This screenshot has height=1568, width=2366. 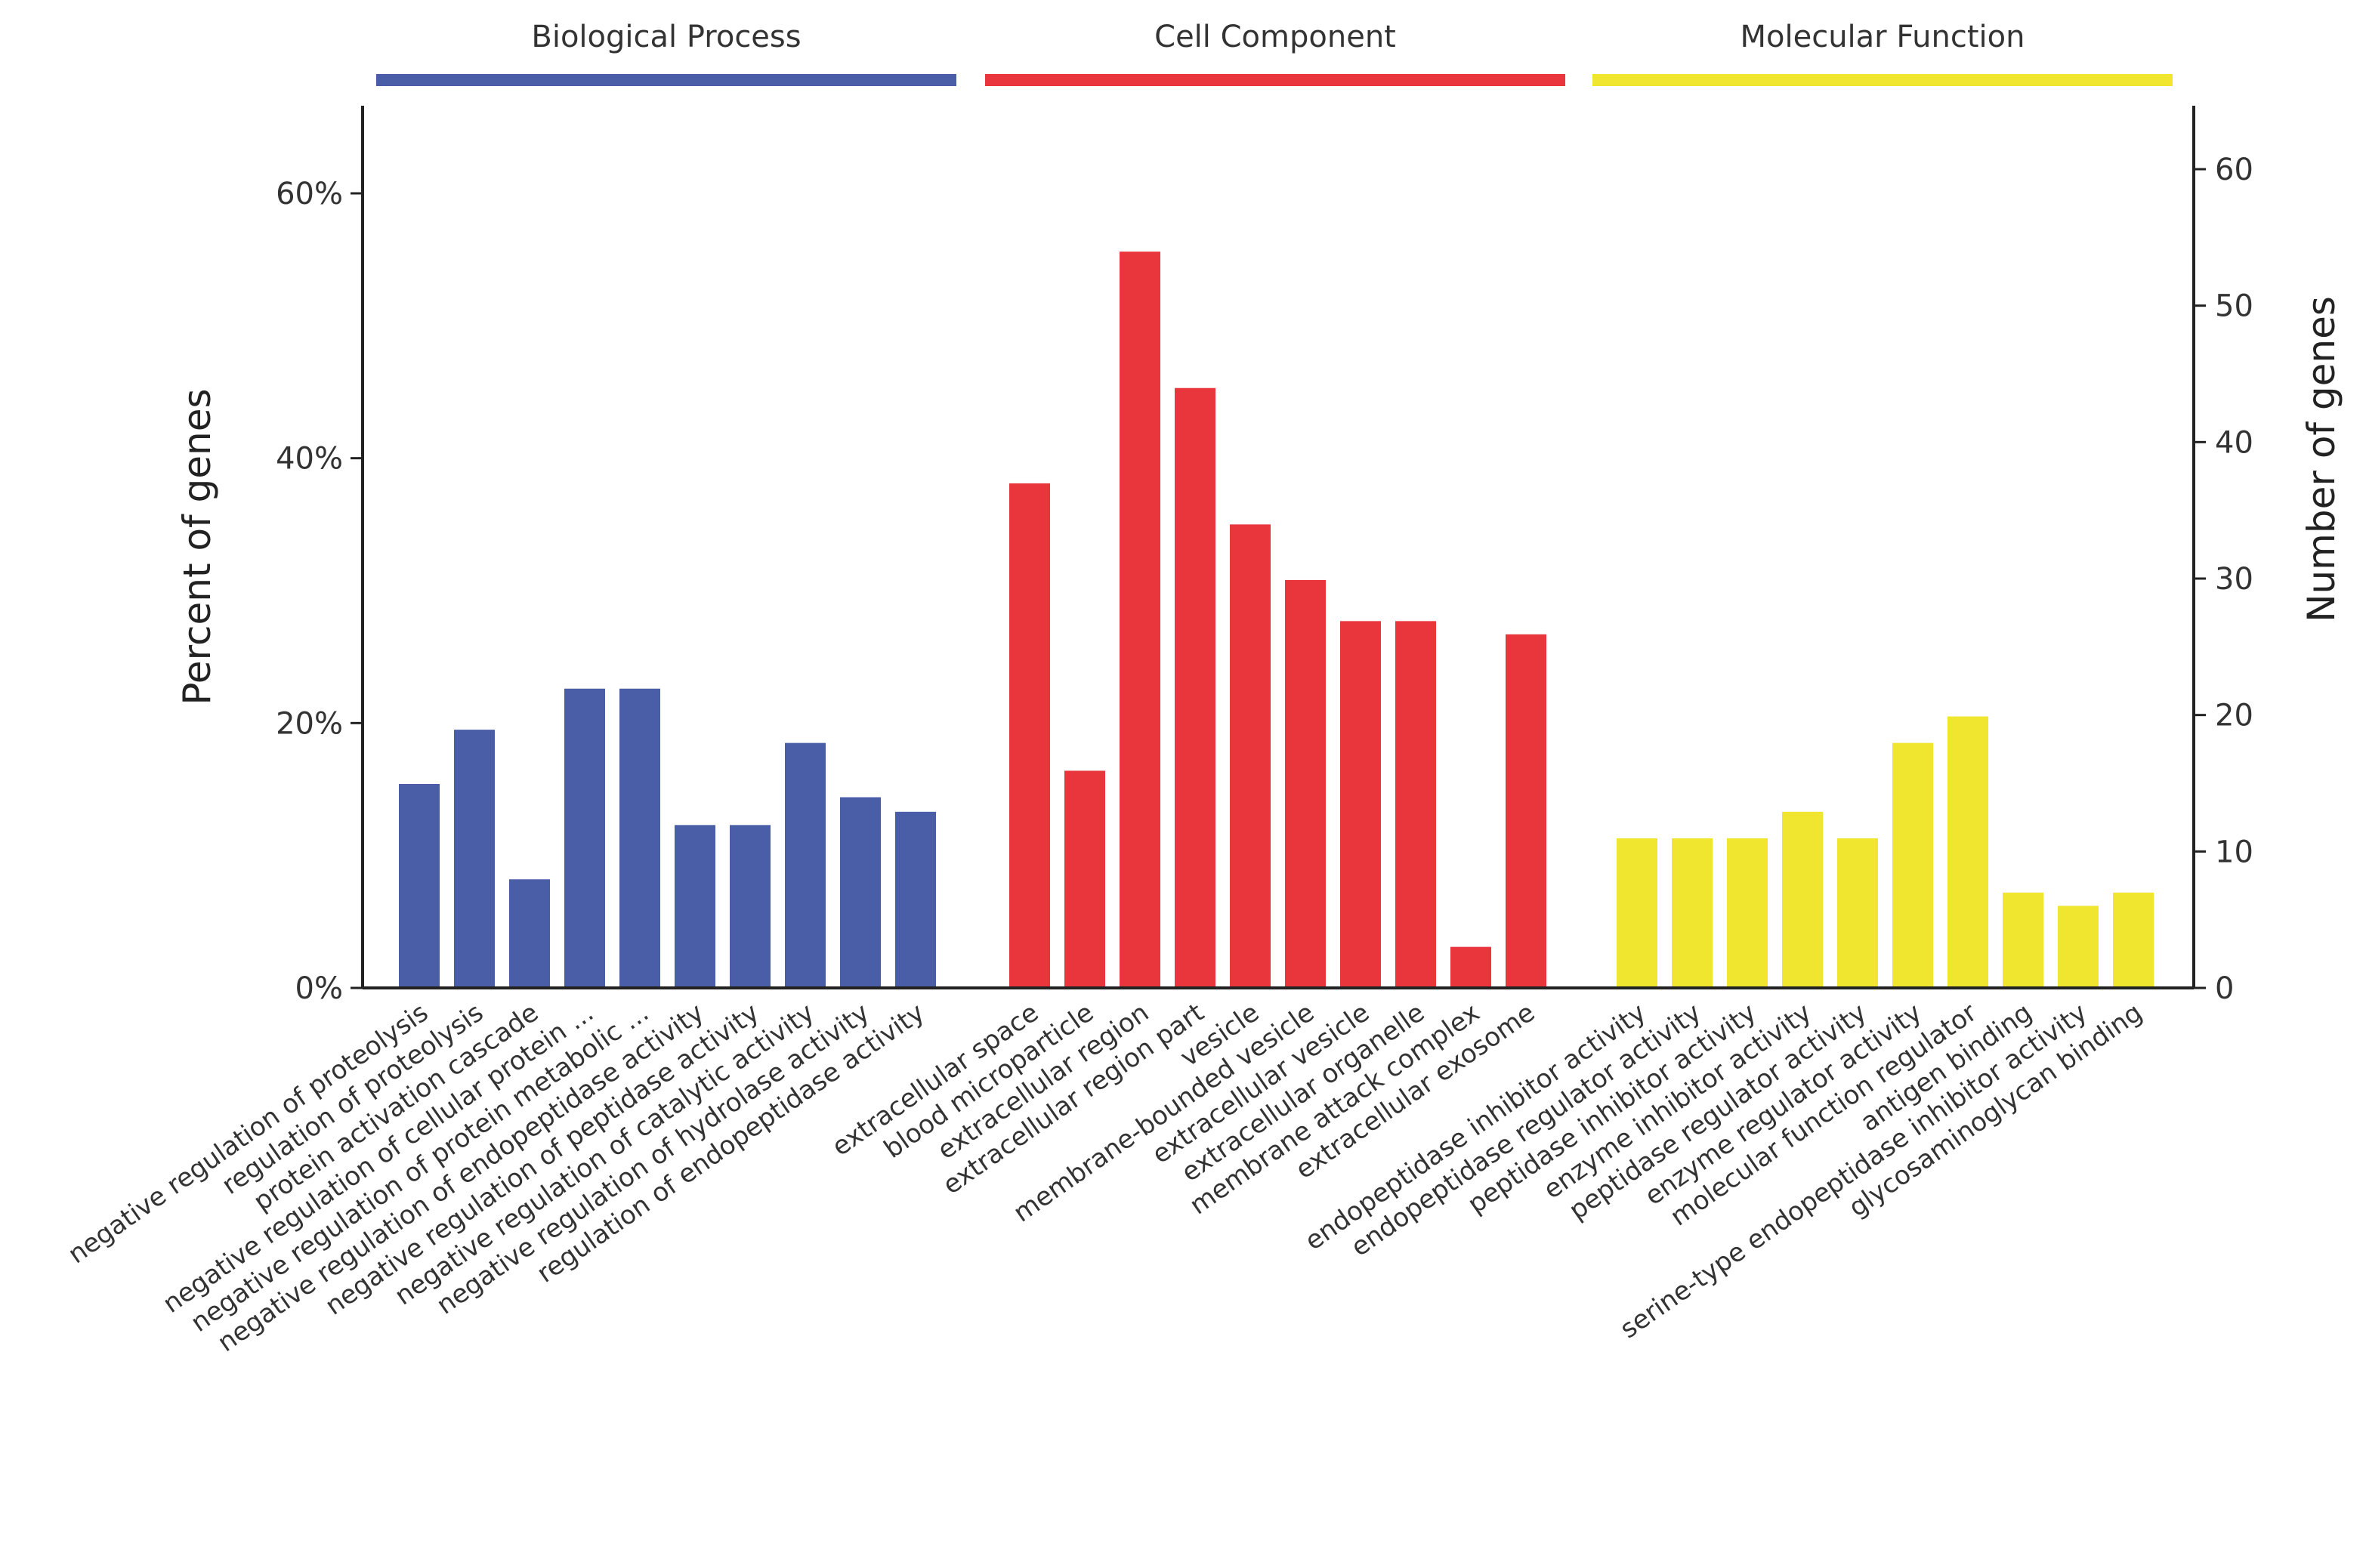 What do you see at coordinates (1275, 37) in the screenshot?
I see `group-title-cell-component: Cell Component` at bounding box center [1275, 37].